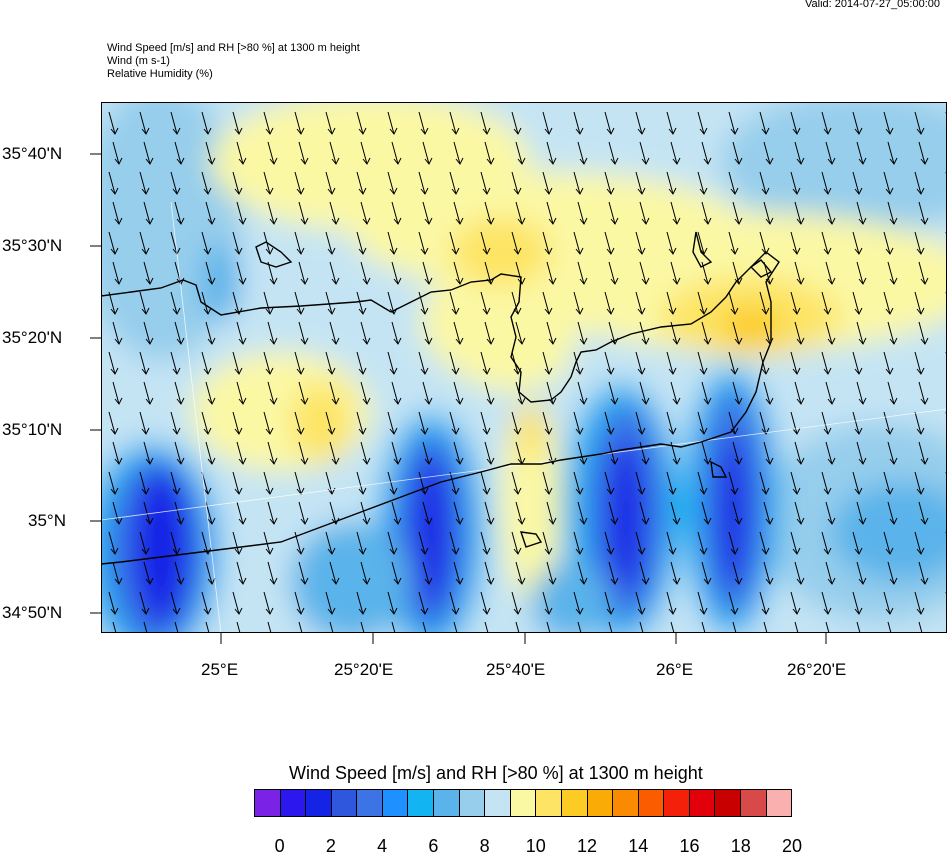  What do you see at coordinates (32, 245) in the screenshot?
I see `lat-label: 35°30'N` at bounding box center [32, 245].